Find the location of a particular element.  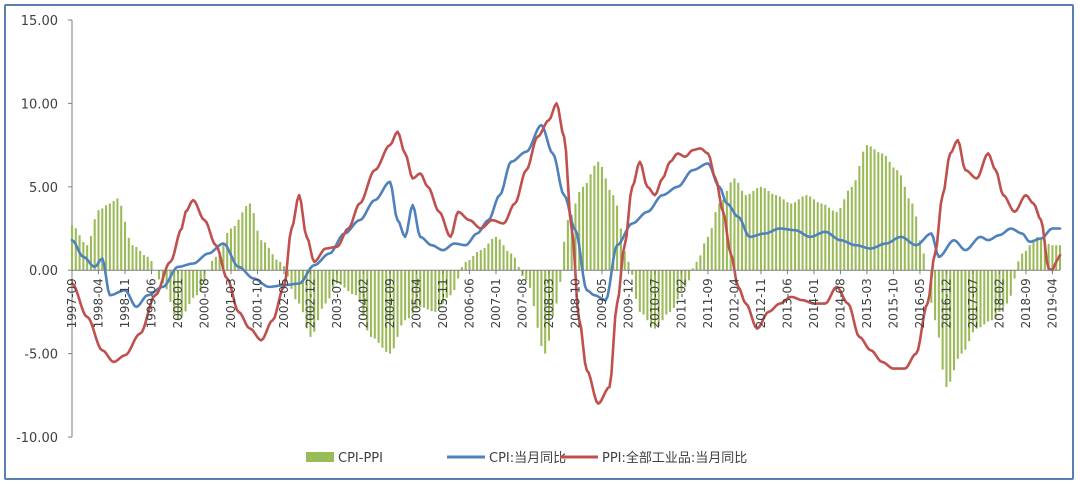

x-tick-label: 2000-01 is located at coordinates (178, 303).